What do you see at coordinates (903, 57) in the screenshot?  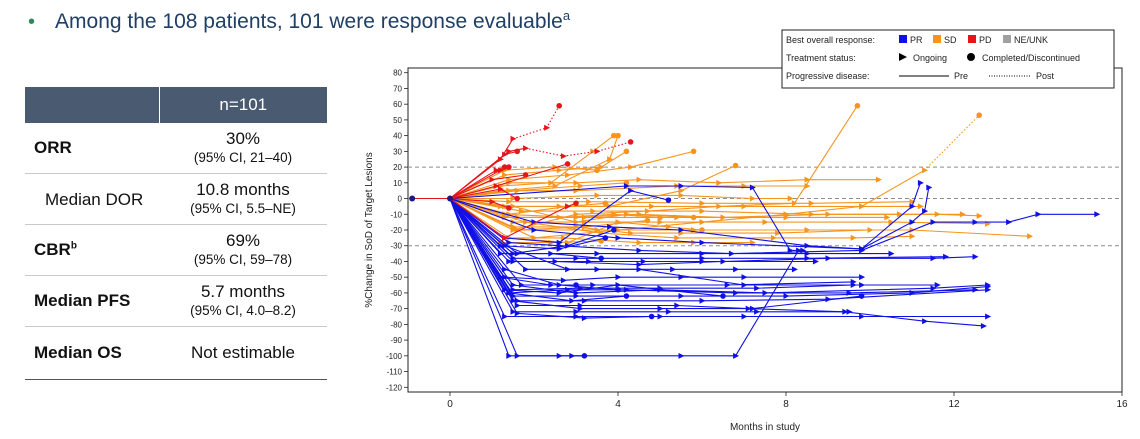 I see `legend-ongoing-marker` at bounding box center [903, 57].